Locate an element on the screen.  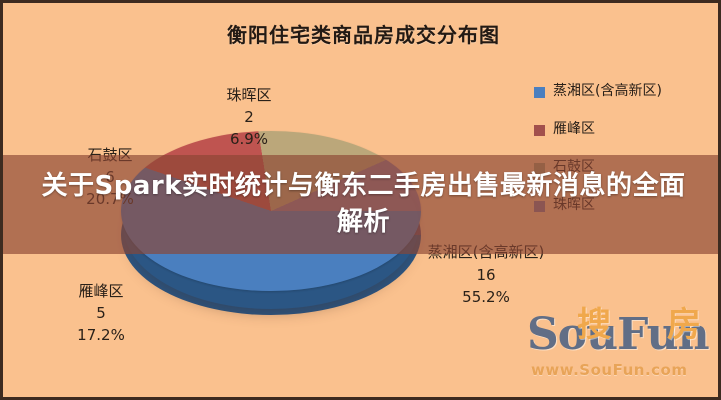
chart-title: 衡阳住宅类商品房成交分布图 is located at coordinates (363, 35).